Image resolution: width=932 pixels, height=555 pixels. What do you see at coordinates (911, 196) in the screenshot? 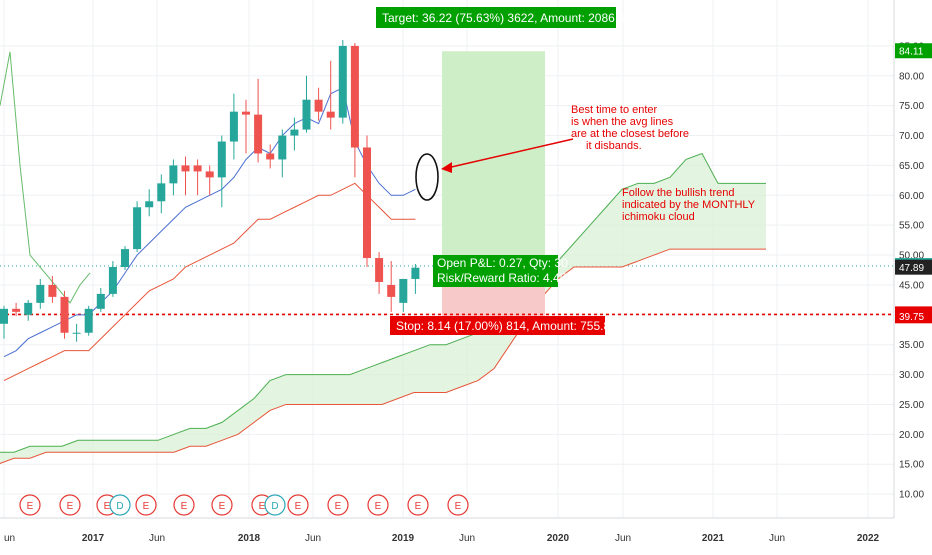
I see `price-tick: 60.00` at bounding box center [911, 196].